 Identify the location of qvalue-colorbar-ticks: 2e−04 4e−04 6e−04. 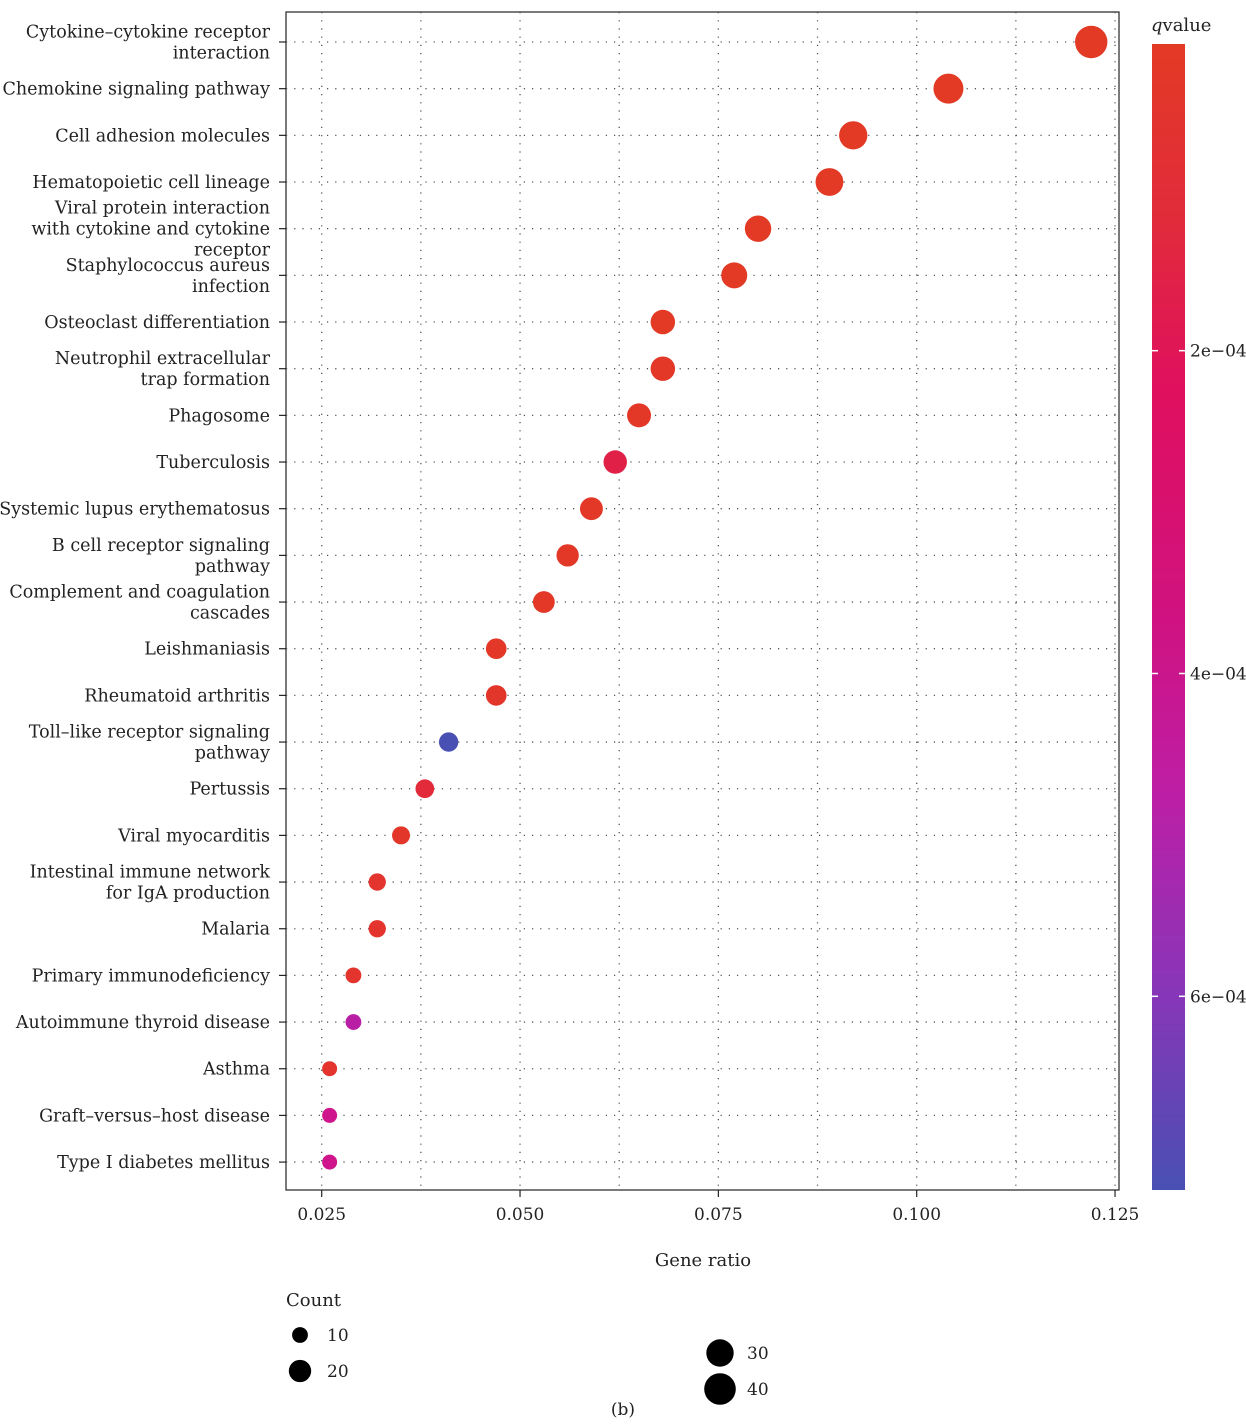
(1199, 674).